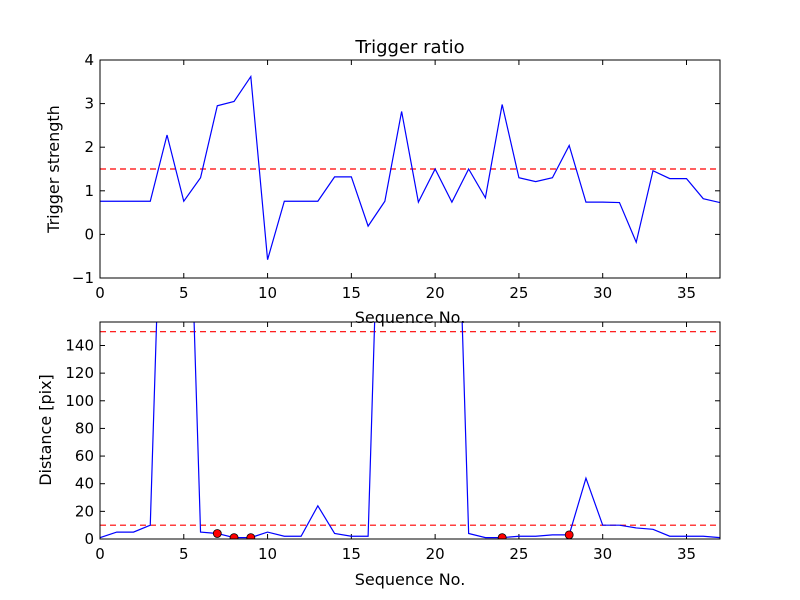 The height and width of the screenshot is (600, 800). What do you see at coordinates (89, 104) in the screenshot?
I see `y-tick-label: 3` at bounding box center [89, 104].